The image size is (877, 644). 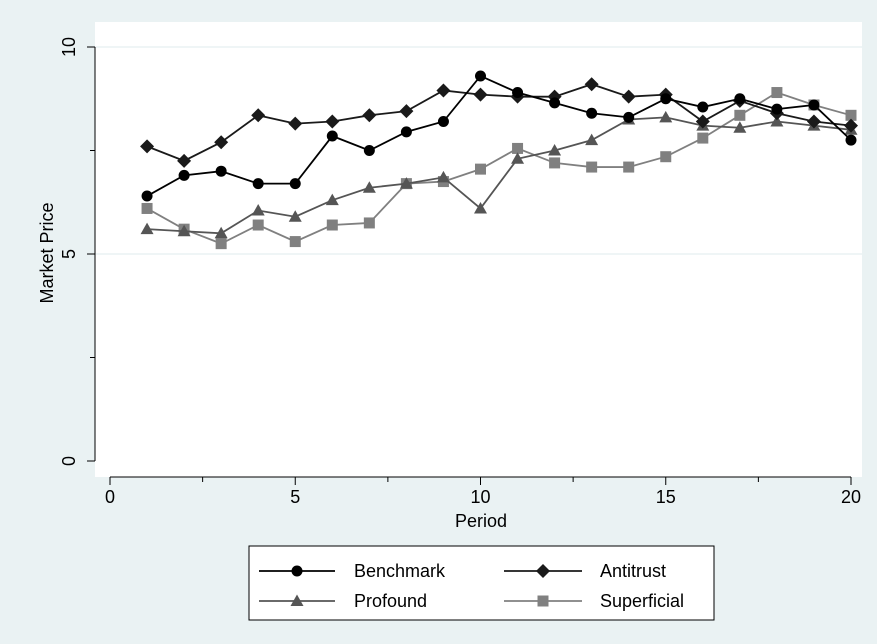 I want to click on x-tick-label-5: 5, so click(x=295, y=497).